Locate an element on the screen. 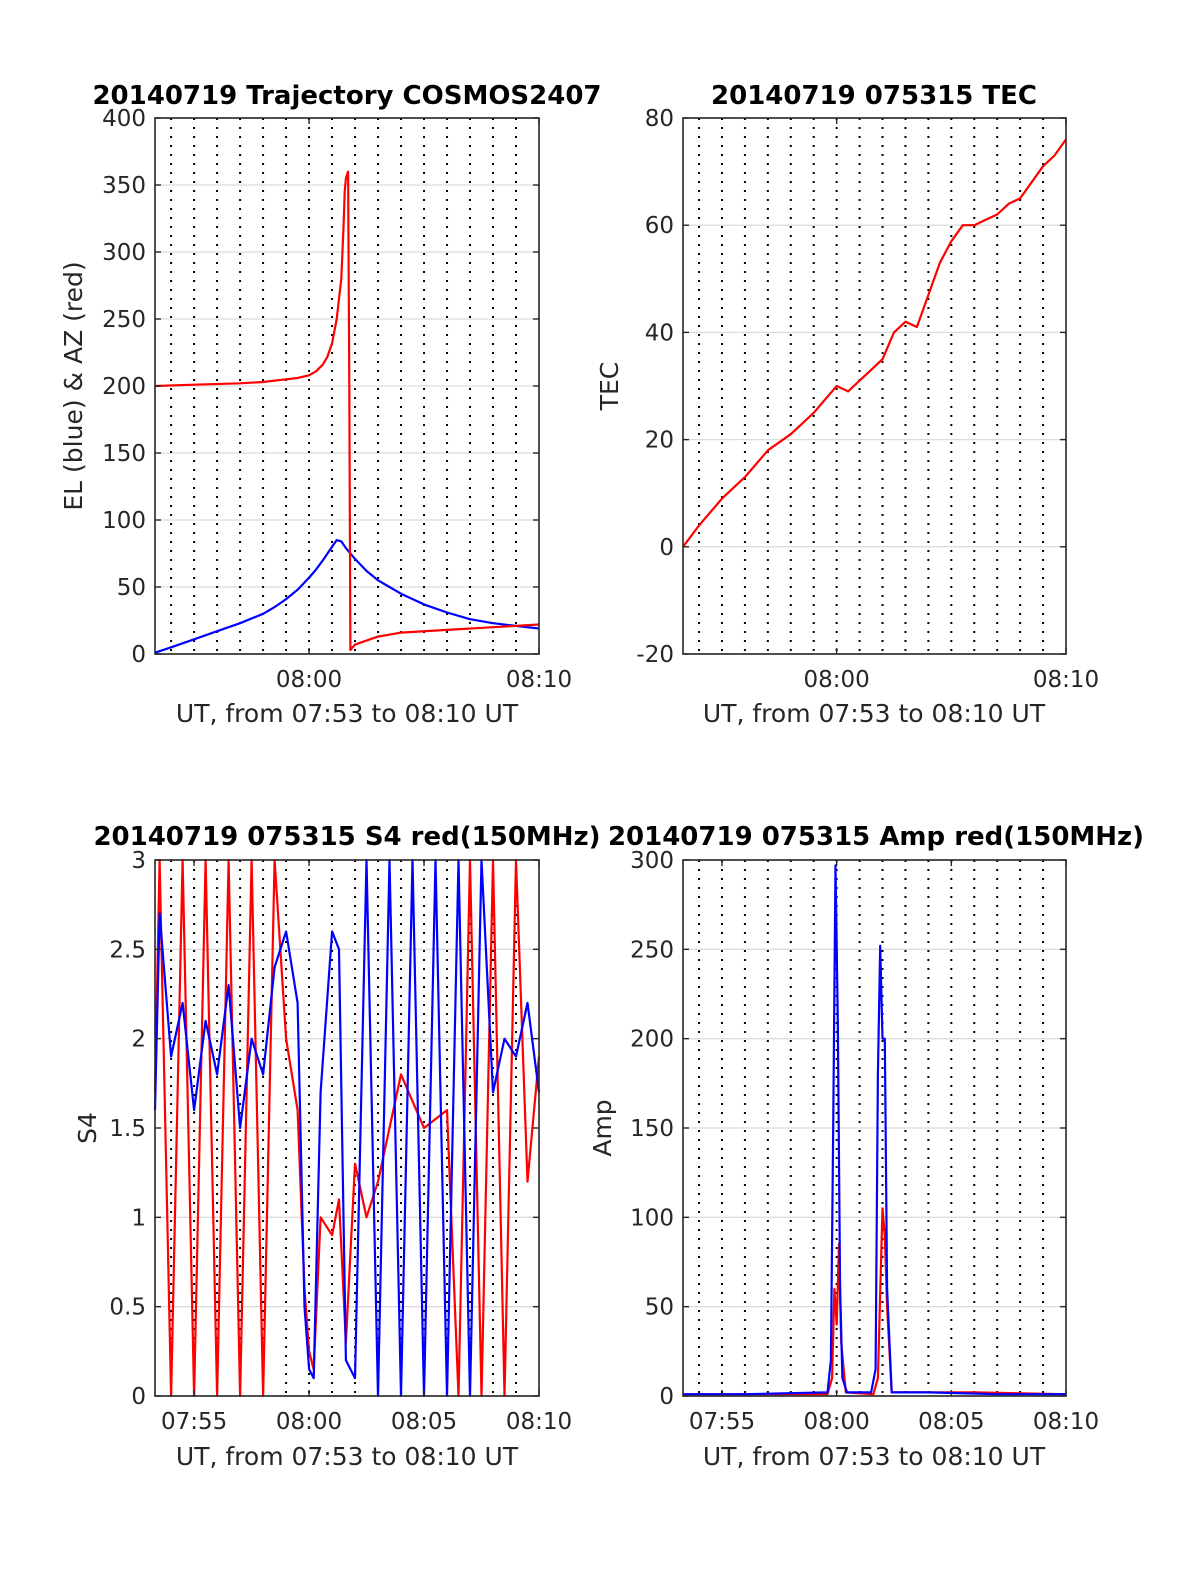 The height and width of the screenshot is (1575, 1200). tec-axes-frame is located at coordinates (874, 386).